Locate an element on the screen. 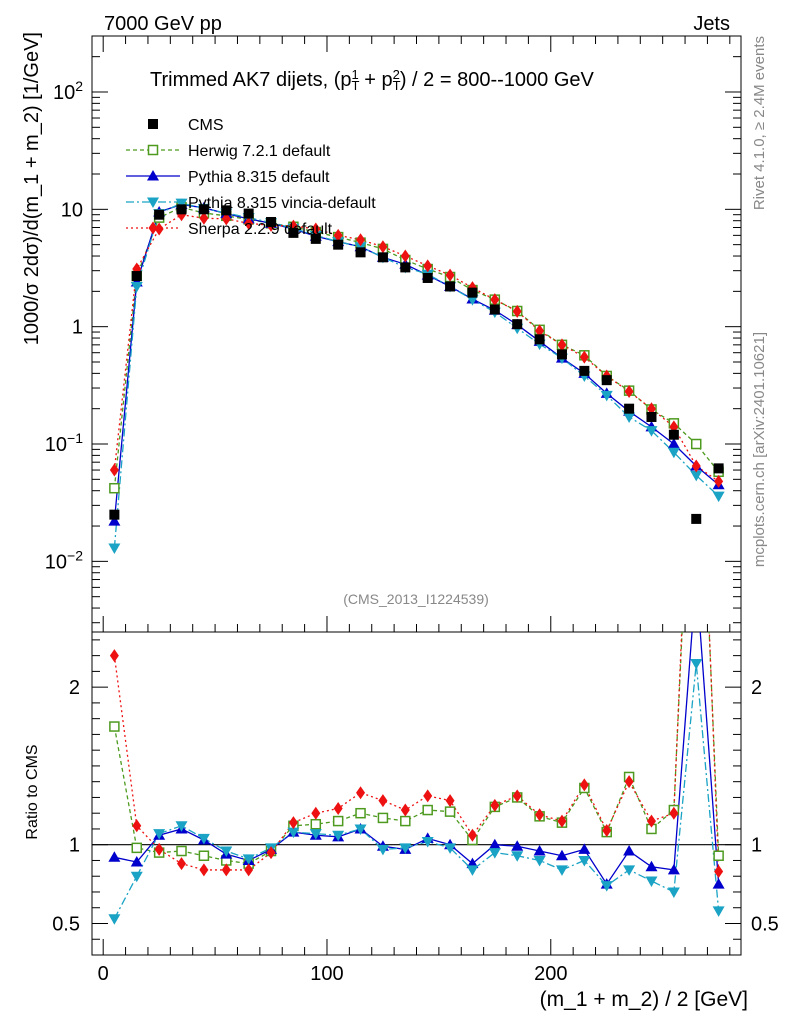 This screenshot has width=786, height=1024. x-tick-label: 200 is located at coordinates (550, 974).